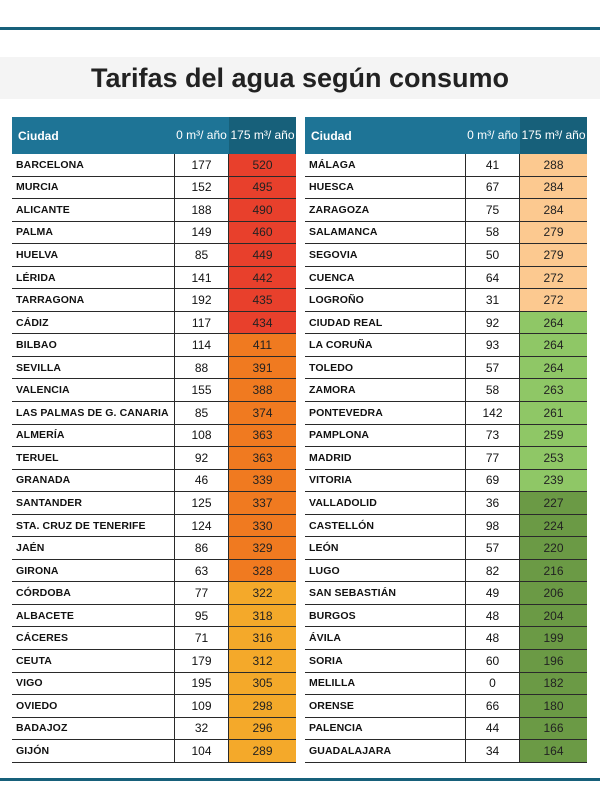 The width and height of the screenshot is (600, 809). I want to click on rate-175m3-cell: 322, so click(262, 593).